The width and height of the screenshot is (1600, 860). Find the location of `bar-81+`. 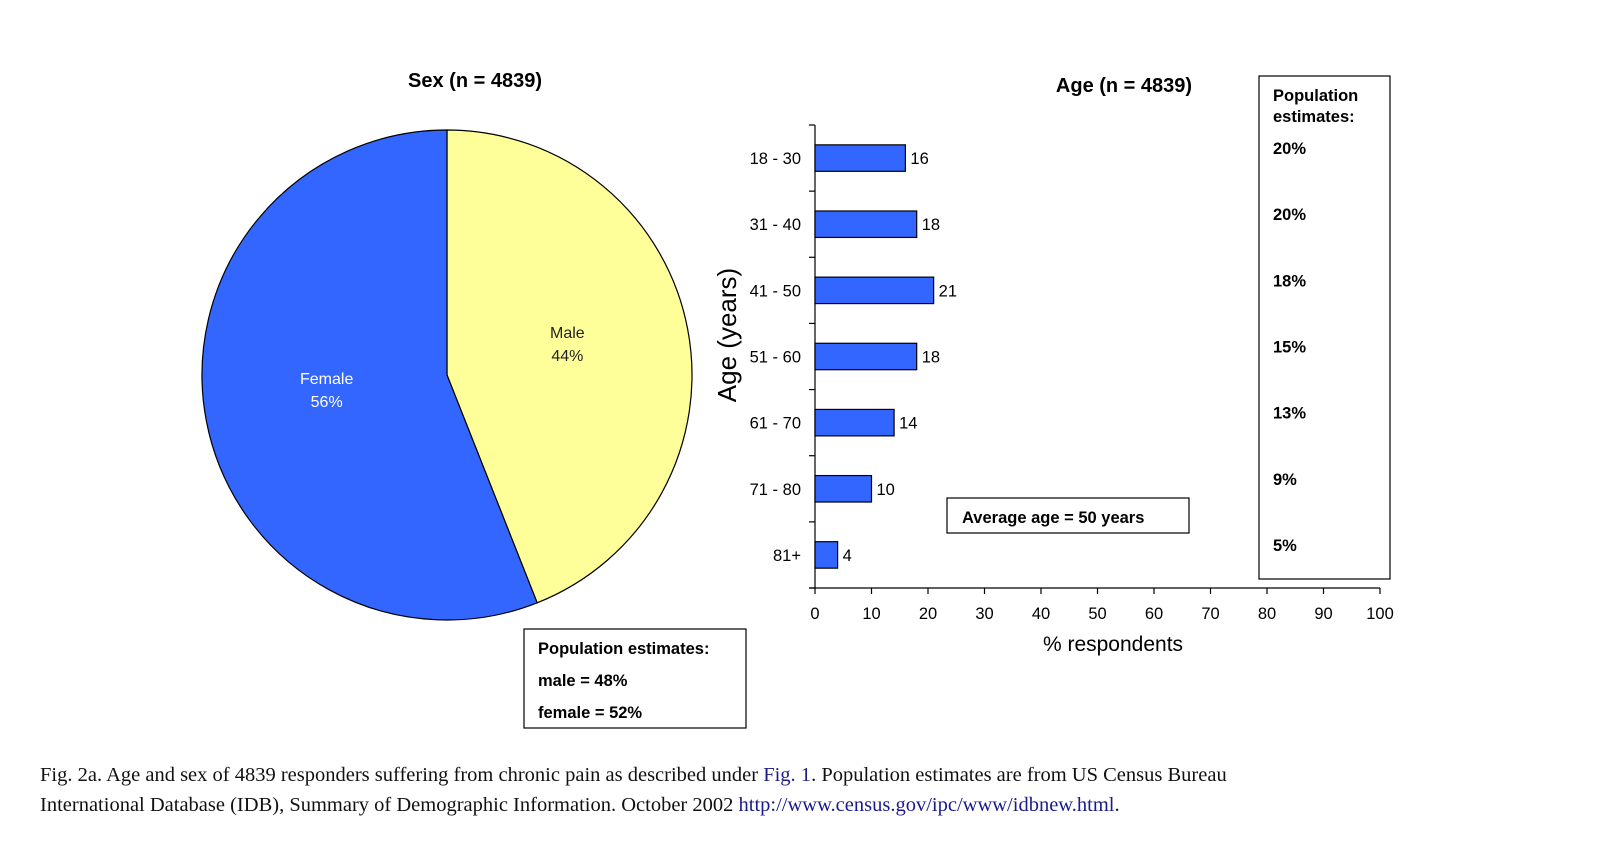

bar-81+ is located at coordinates (826, 555).